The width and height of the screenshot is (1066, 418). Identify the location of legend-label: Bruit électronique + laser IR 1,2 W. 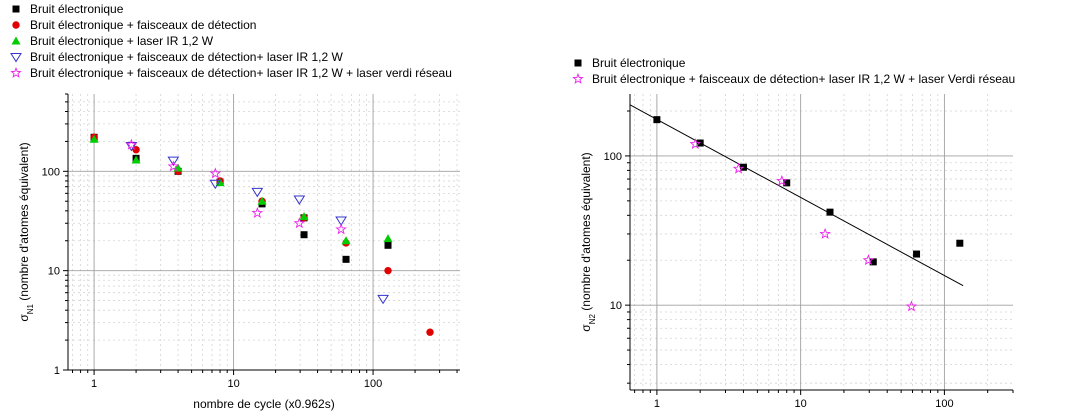
(122, 41).